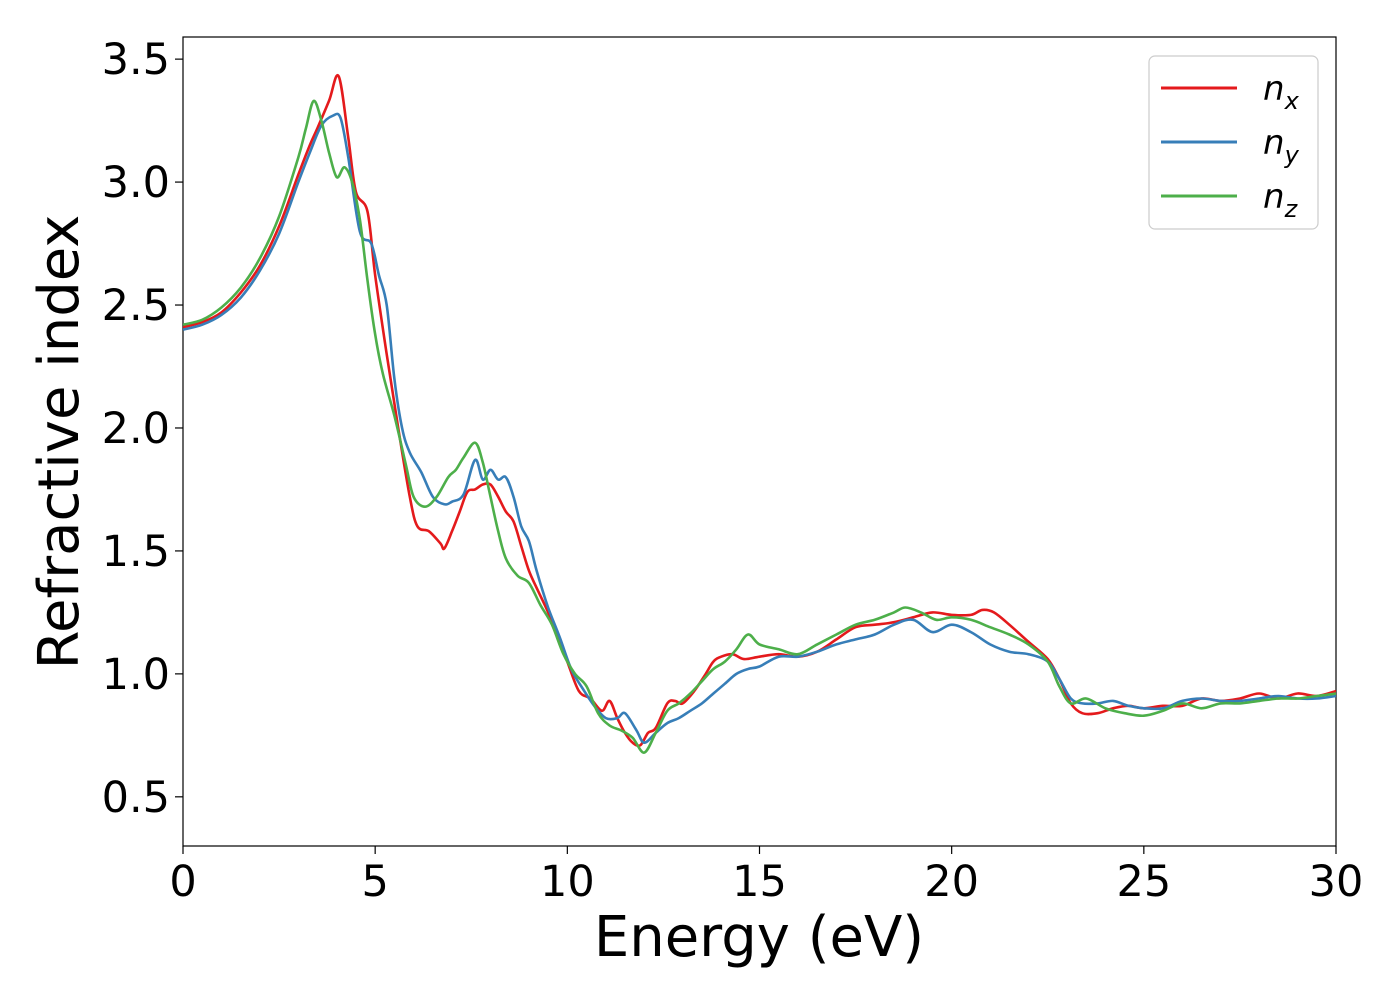  What do you see at coordinates (136, 675) in the screenshot?
I see `y-tick-label: 1.0` at bounding box center [136, 675].